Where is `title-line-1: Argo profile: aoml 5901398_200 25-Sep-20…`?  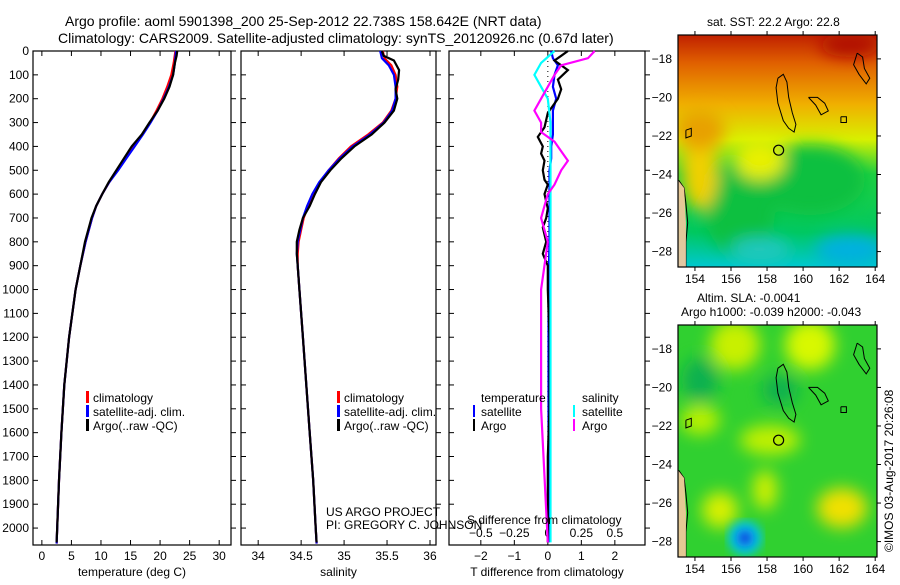 title-line-1: Argo profile: aoml 5901398_200 25-Sep-20… is located at coordinates (303, 21).